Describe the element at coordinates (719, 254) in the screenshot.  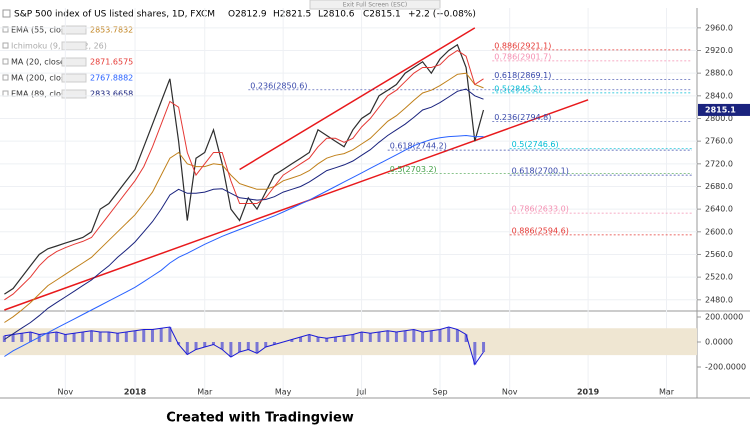
I see `y-tick-label: 2560.0` at that location.